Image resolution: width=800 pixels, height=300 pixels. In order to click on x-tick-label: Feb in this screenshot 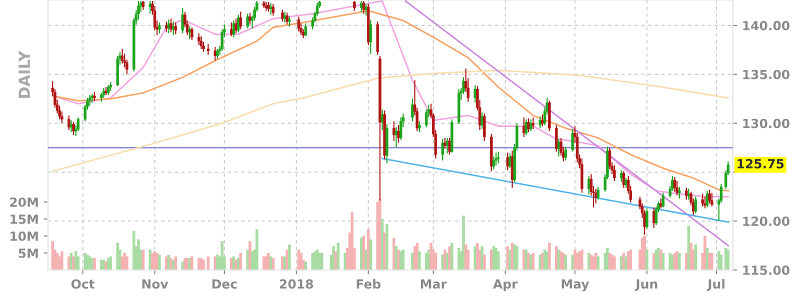, I will do `click(368, 284)`.